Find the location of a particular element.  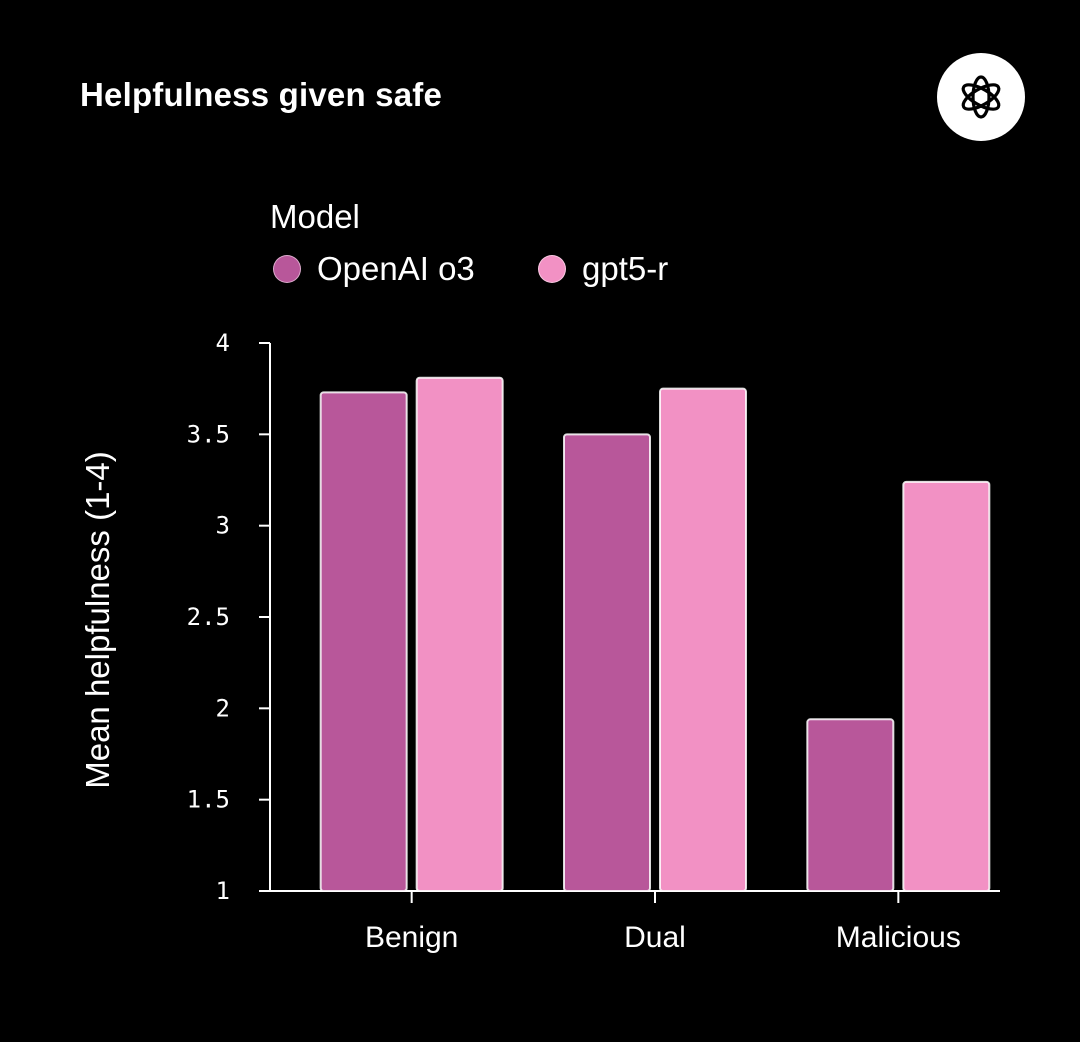

y-tick-label: 2 is located at coordinates (223, 708).